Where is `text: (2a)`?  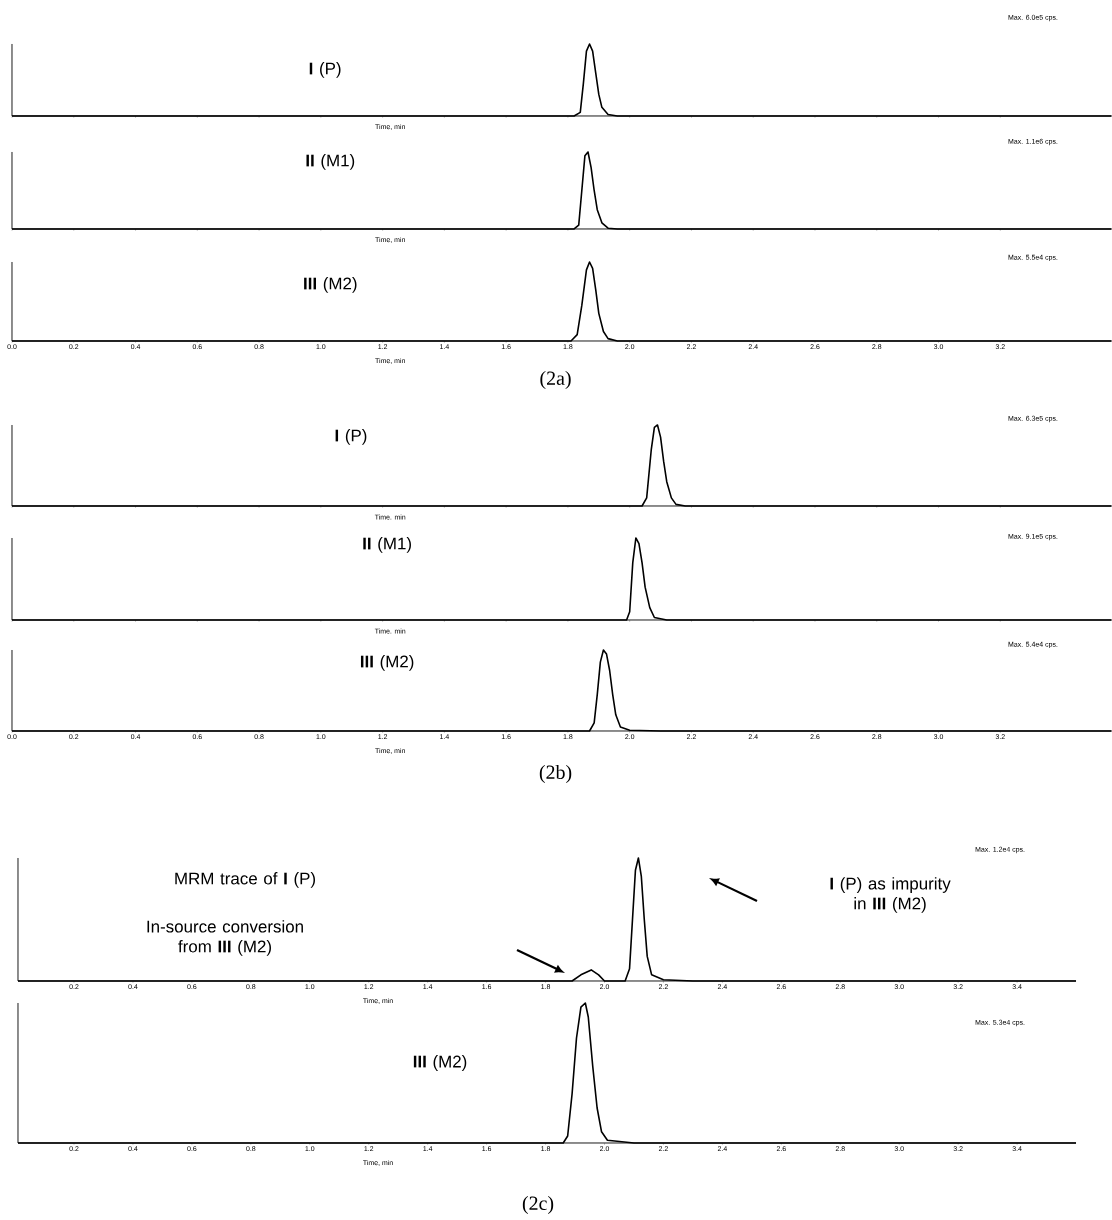
text: (2a) is located at coordinates (555, 380).